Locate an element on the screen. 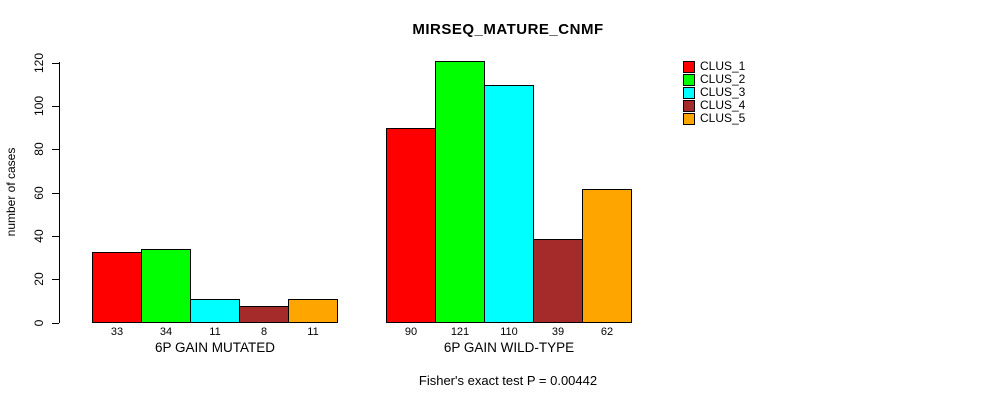 Image resolution: width=990 pixels, height=400 pixels. y-axis-tick-label: 100 is located at coordinates (39, 106).